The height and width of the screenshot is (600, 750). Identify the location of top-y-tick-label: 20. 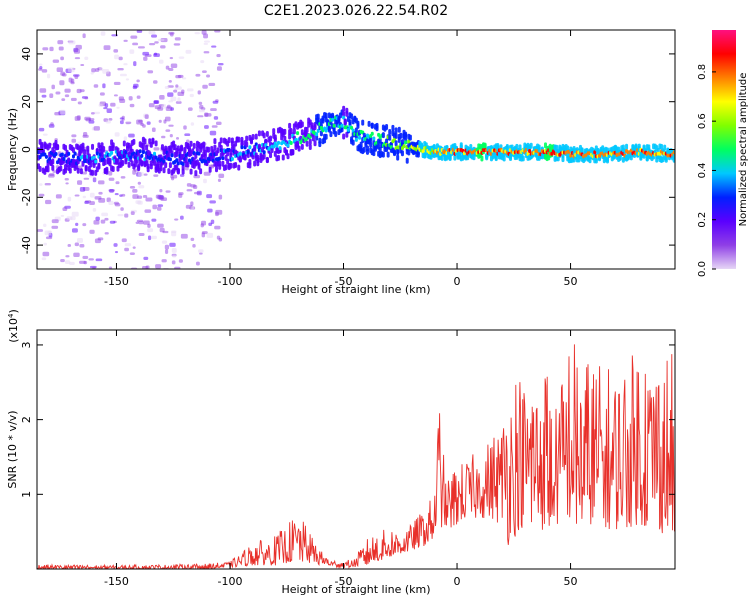
(26, 102).